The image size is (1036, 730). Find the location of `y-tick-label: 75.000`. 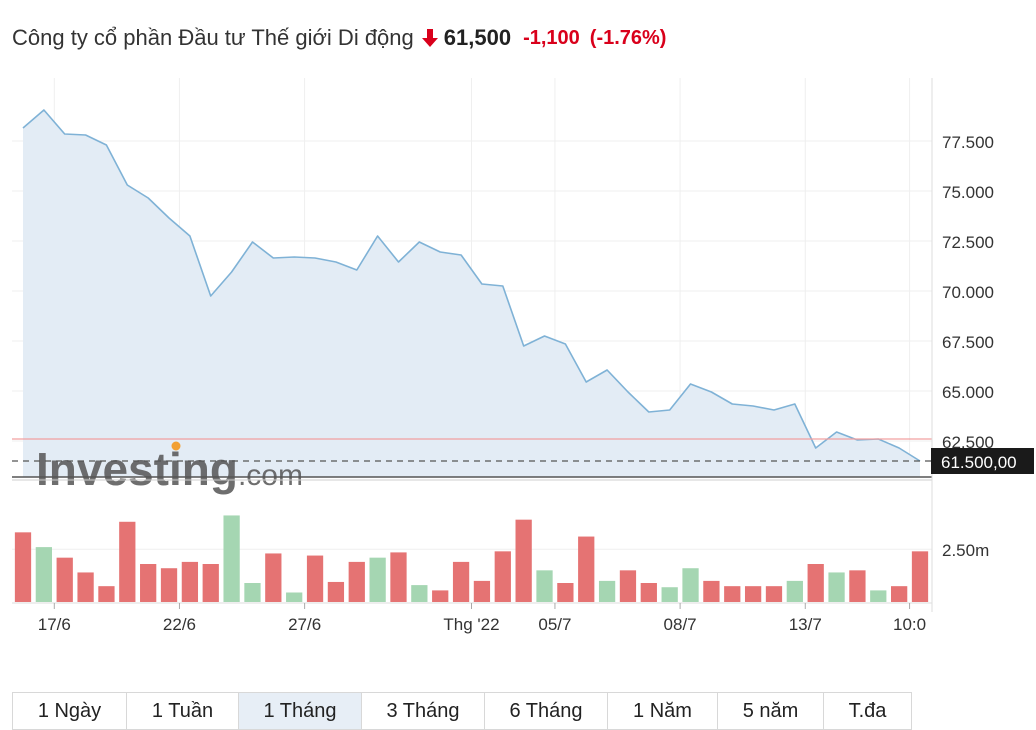

y-tick-label: 75.000 is located at coordinates (968, 192).